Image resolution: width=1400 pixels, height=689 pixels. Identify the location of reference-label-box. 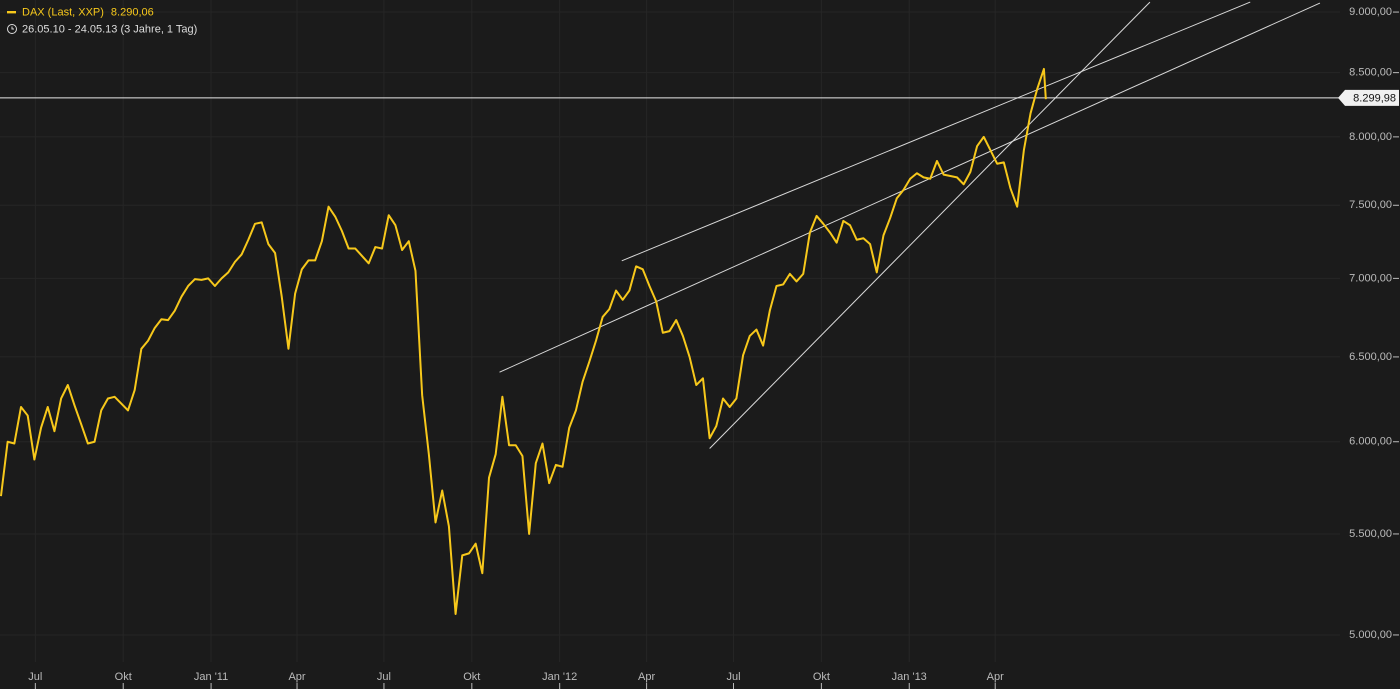
(1368, 97).